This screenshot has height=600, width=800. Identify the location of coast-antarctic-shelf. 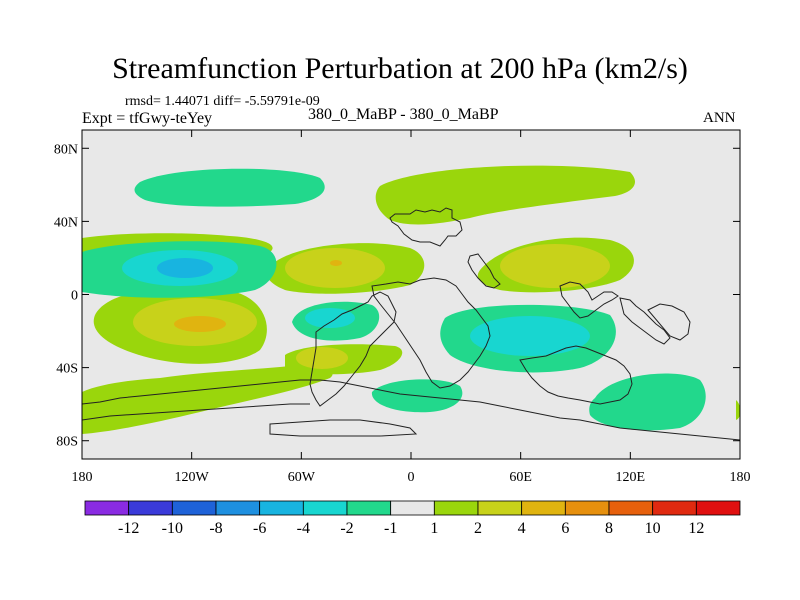
(196, 412).